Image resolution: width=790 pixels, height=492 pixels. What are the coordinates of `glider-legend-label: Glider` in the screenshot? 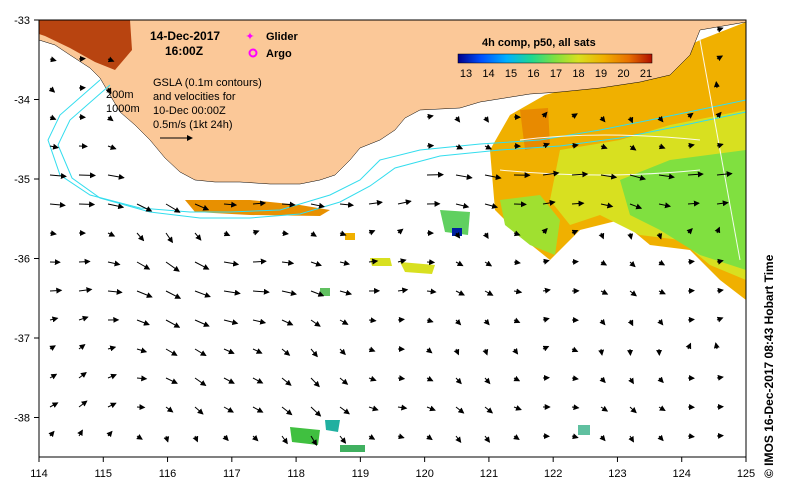 It's located at (282, 37).